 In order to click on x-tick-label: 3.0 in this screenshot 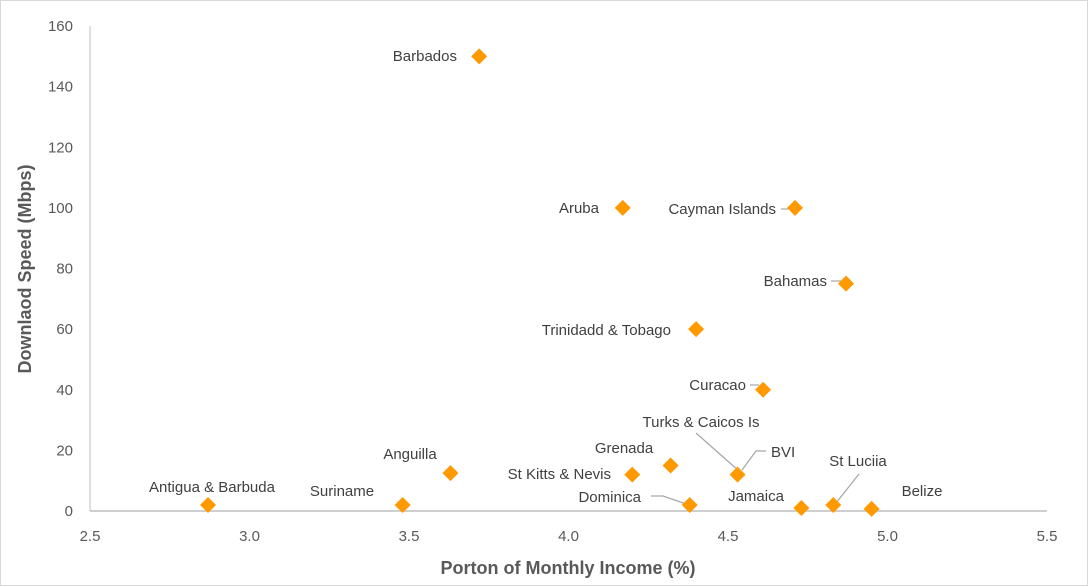, I will do `click(249, 536)`.